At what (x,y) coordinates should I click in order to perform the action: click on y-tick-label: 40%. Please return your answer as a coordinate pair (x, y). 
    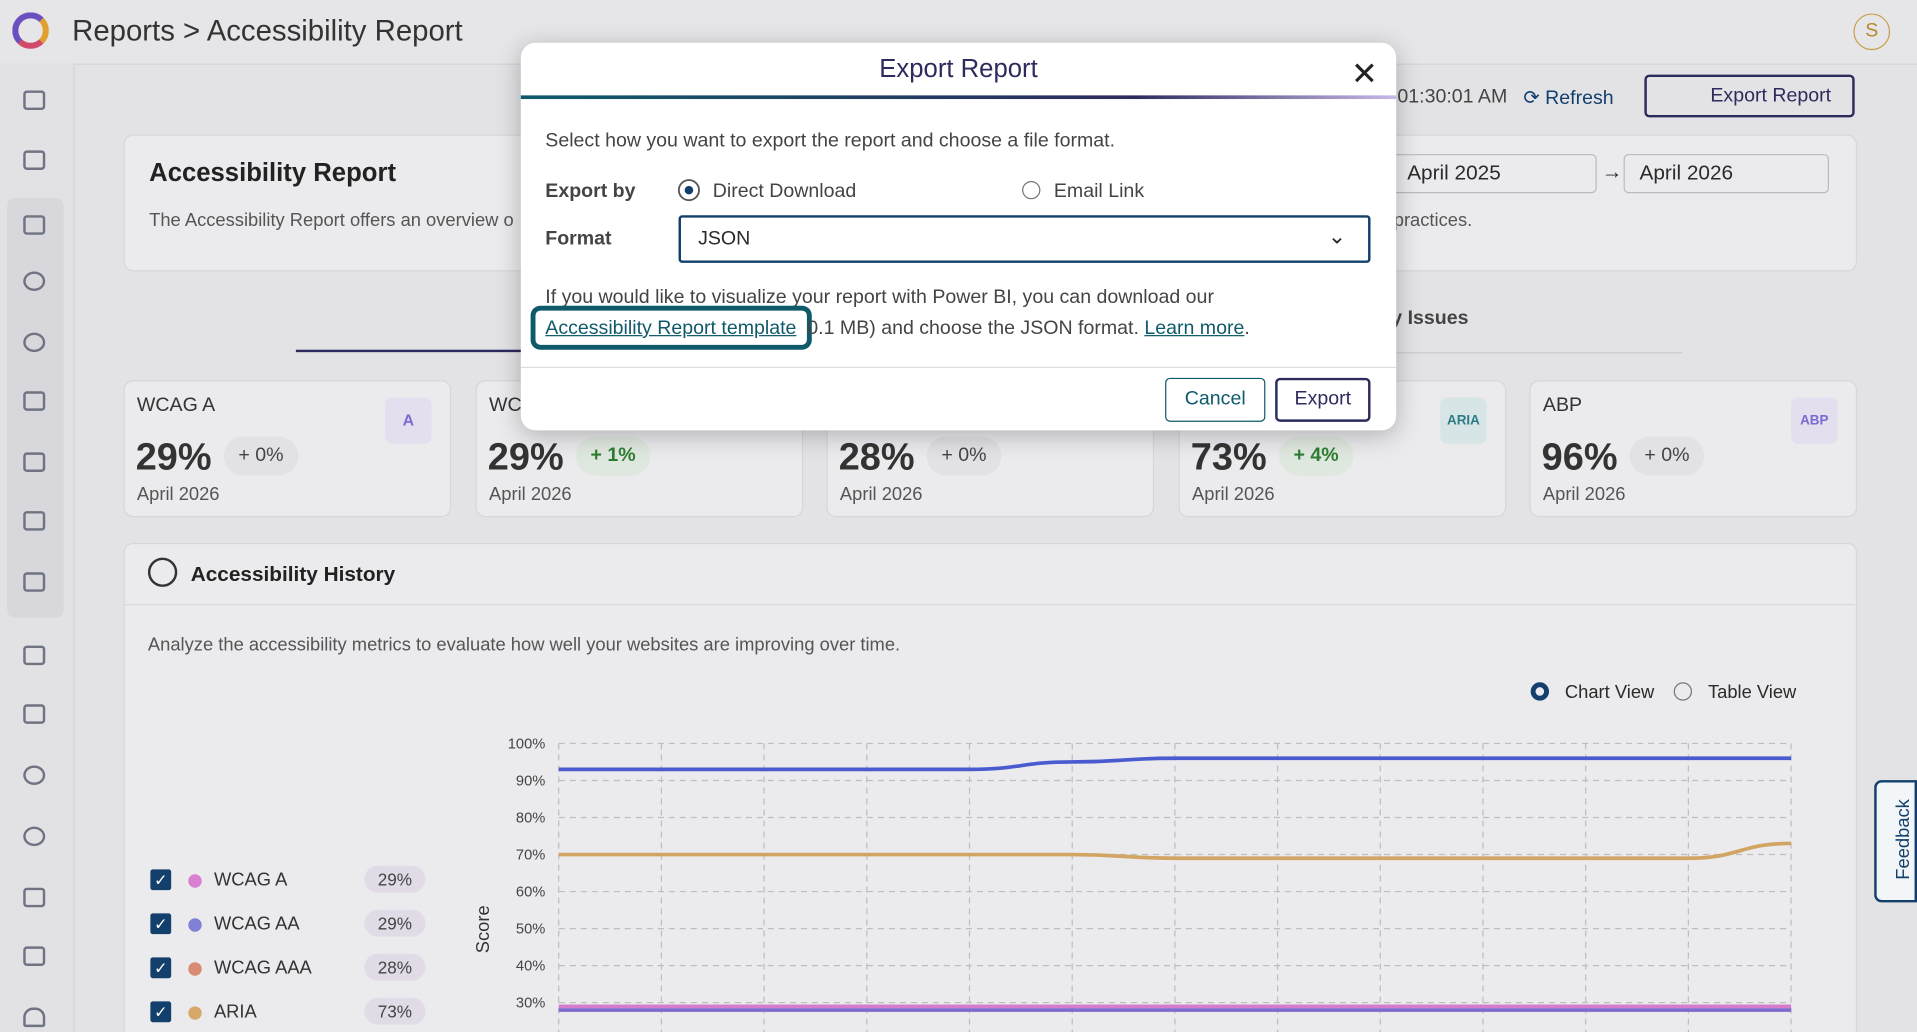
    Looking at the image, I should click on (530, 967).